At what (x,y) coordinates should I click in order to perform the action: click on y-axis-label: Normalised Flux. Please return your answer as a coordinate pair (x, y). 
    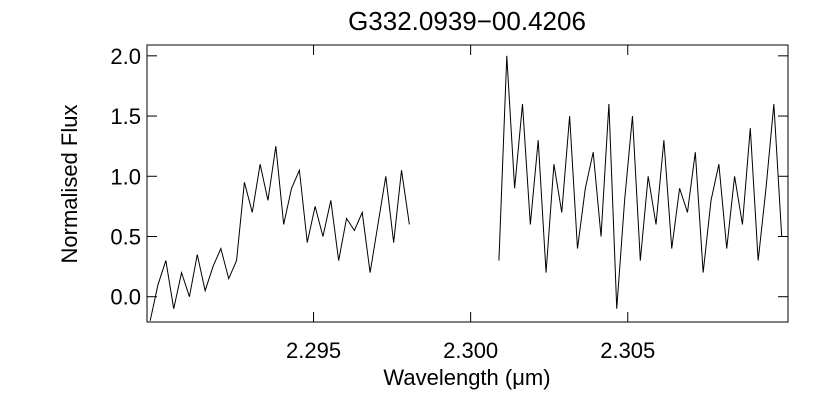
    Looking at the image, I should click on (69, 184).